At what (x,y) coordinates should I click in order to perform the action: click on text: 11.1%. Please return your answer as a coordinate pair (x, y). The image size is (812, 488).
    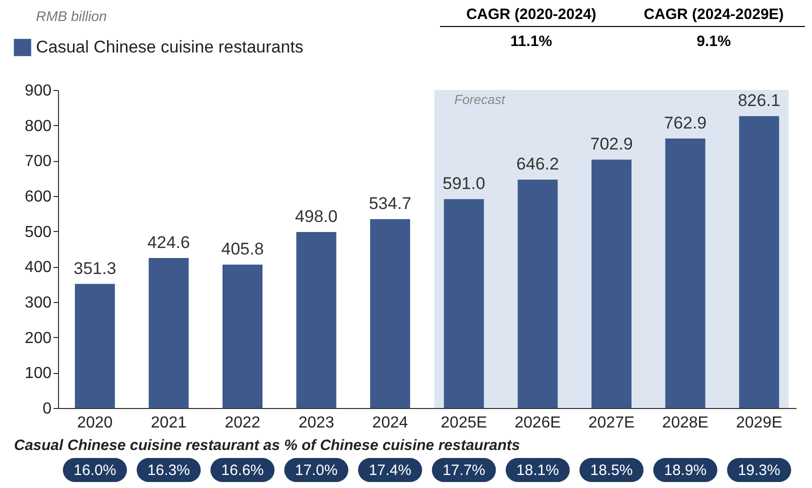
    Looking at the image, I should click on (531, 41).